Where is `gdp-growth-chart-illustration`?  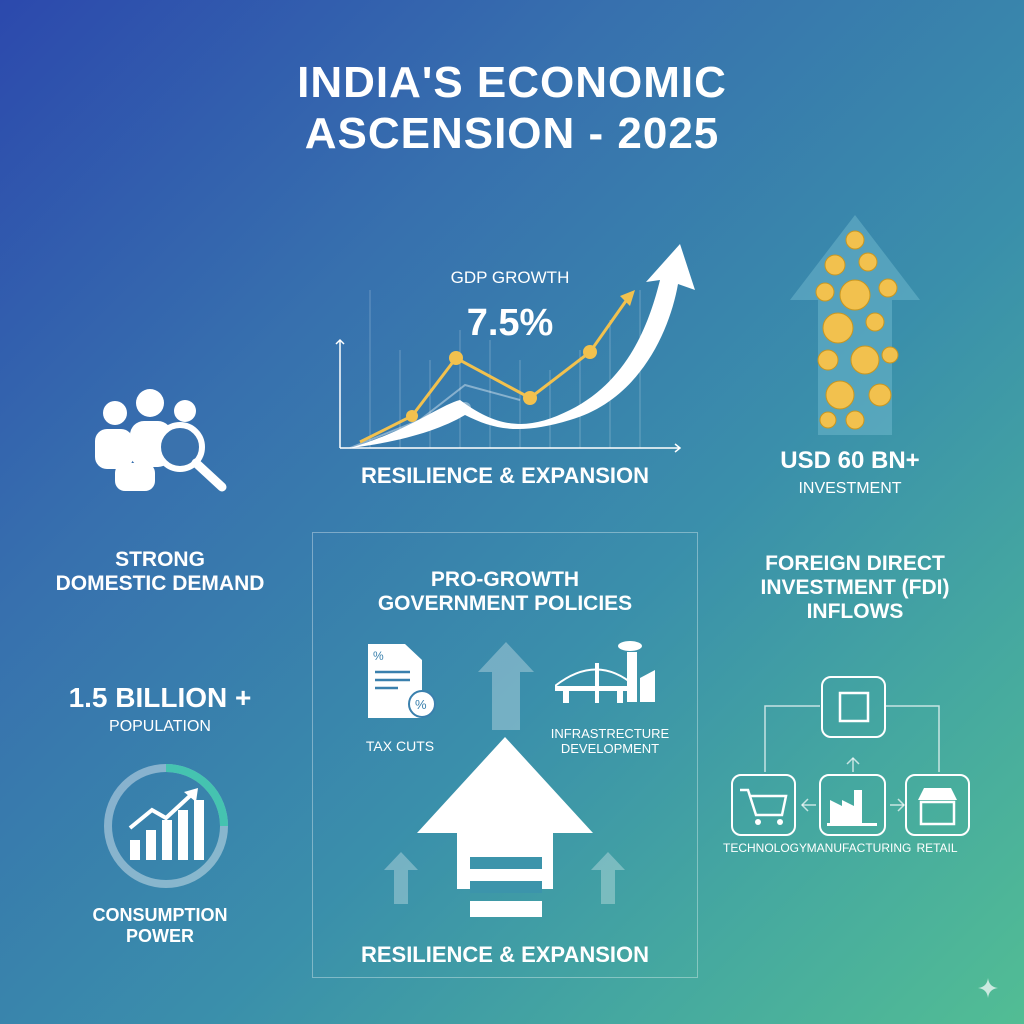
gdp-growth-chart-illustration is located at coordinates (515, 348).